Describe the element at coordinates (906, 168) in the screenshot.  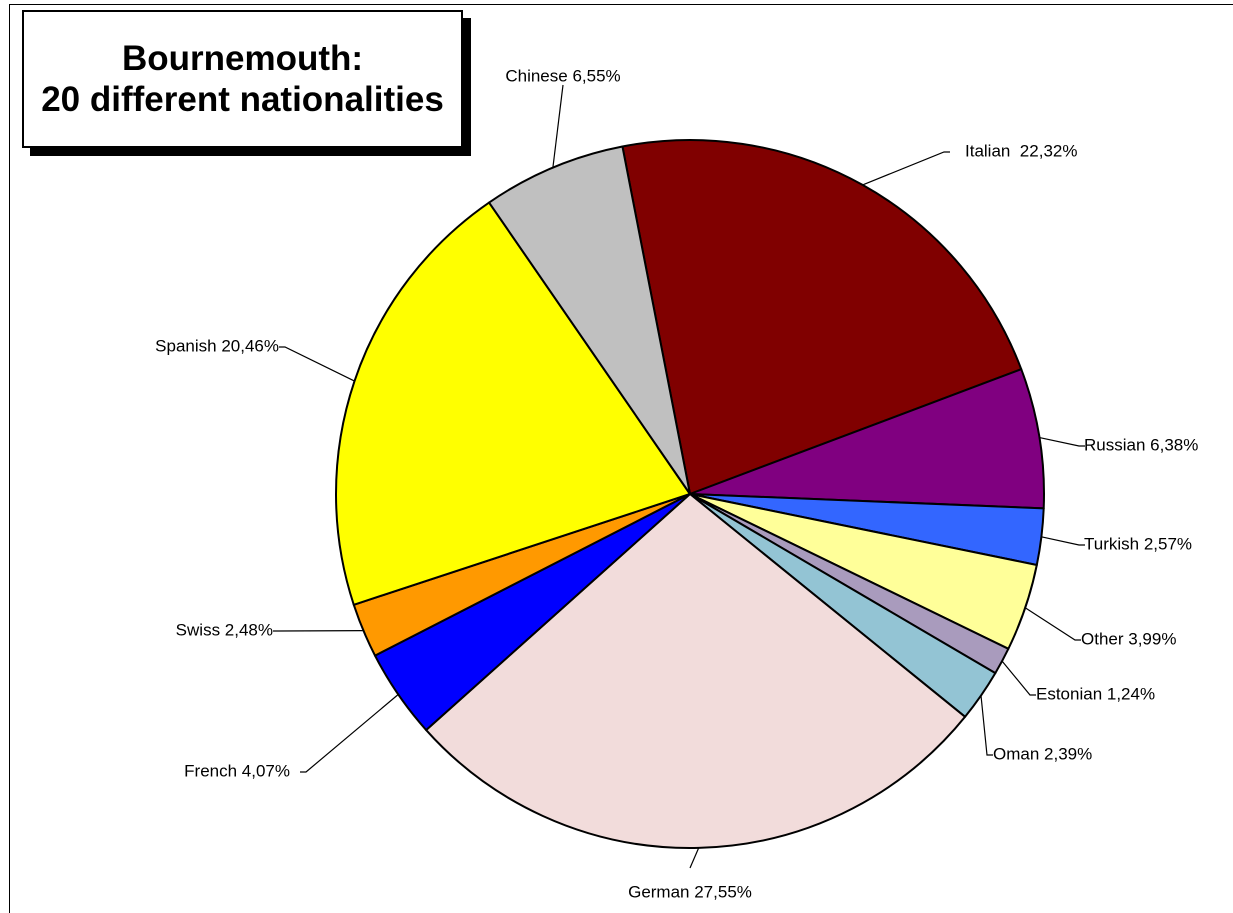
I see `leader-line-italian` at that location.